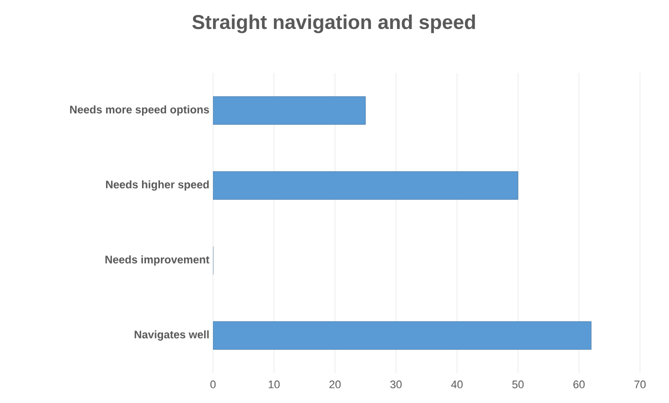  I want to click on x-tick-label: 20, so click(335, 384).